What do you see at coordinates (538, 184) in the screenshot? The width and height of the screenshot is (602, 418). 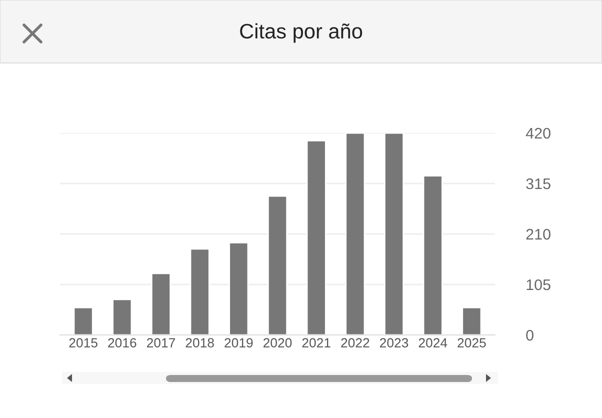 I see `y-tick-label: 315` at bounding box center [538, 184].